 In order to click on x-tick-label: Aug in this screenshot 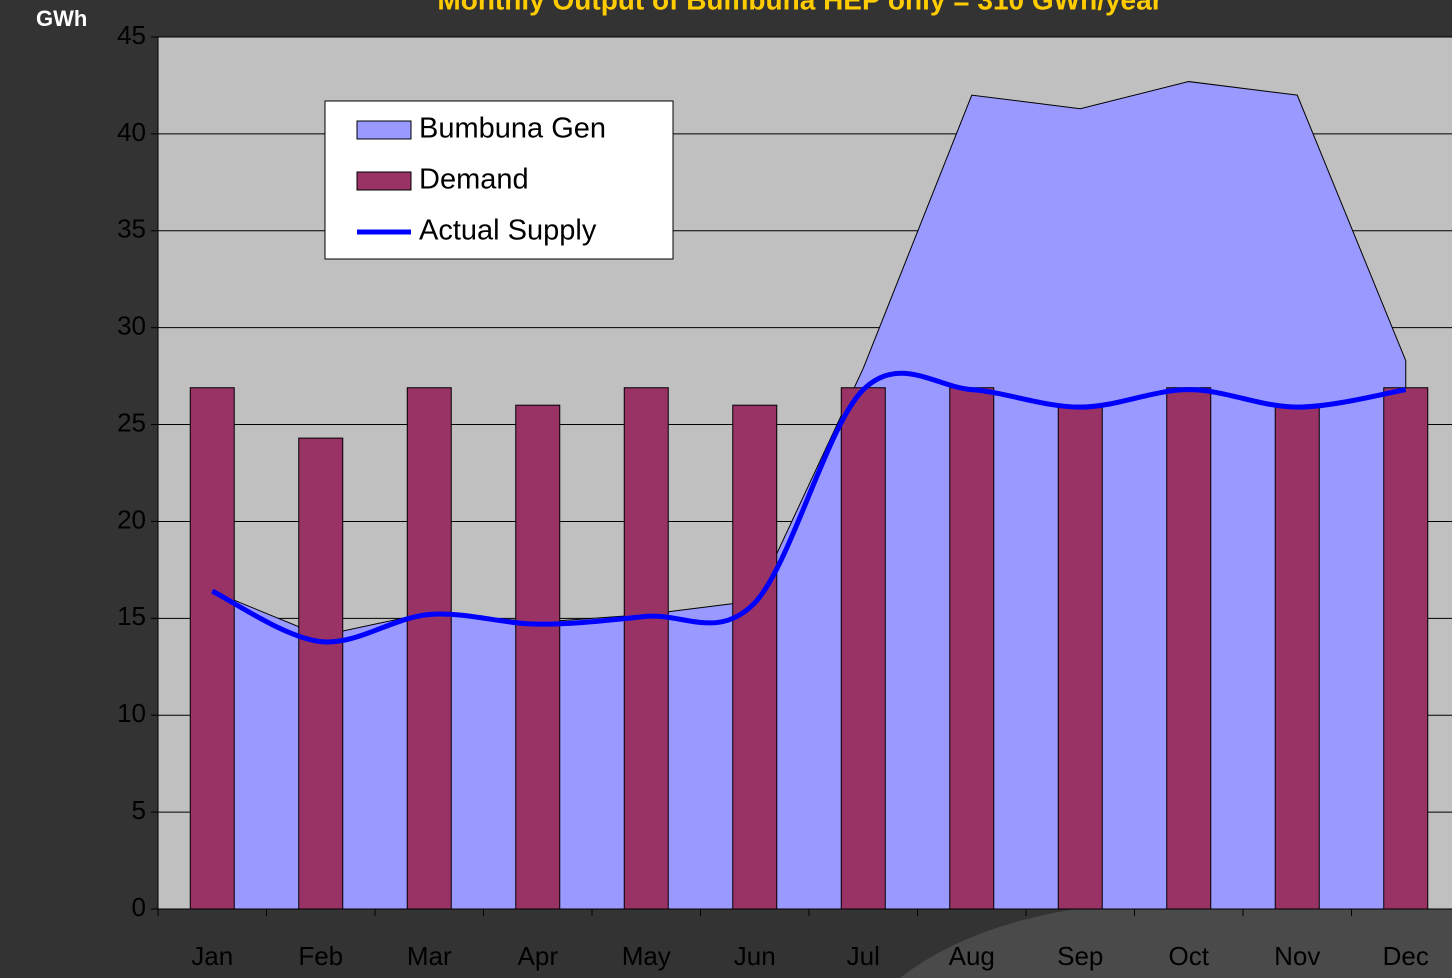, I will do `click(972, 956)`.